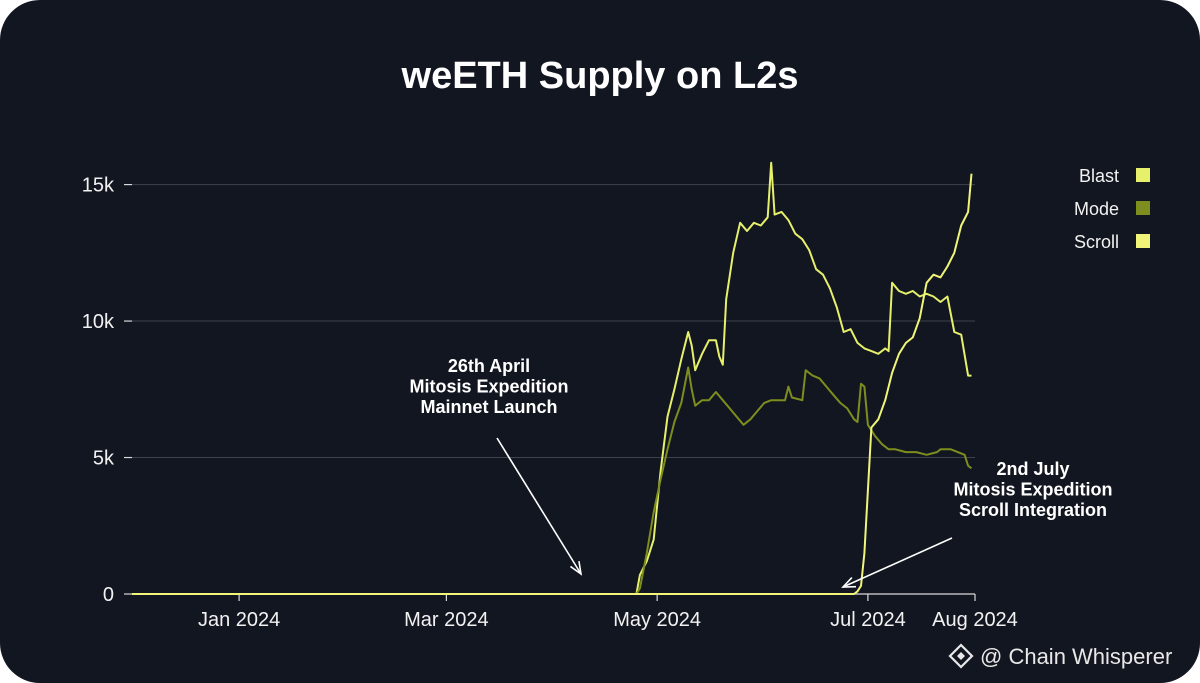 This screenshot has width=1200, height=683. What do you see at coordinates (108, 595) in the screenshot?
I see `y-tick-label: 0` at bounding box center [108, 595].